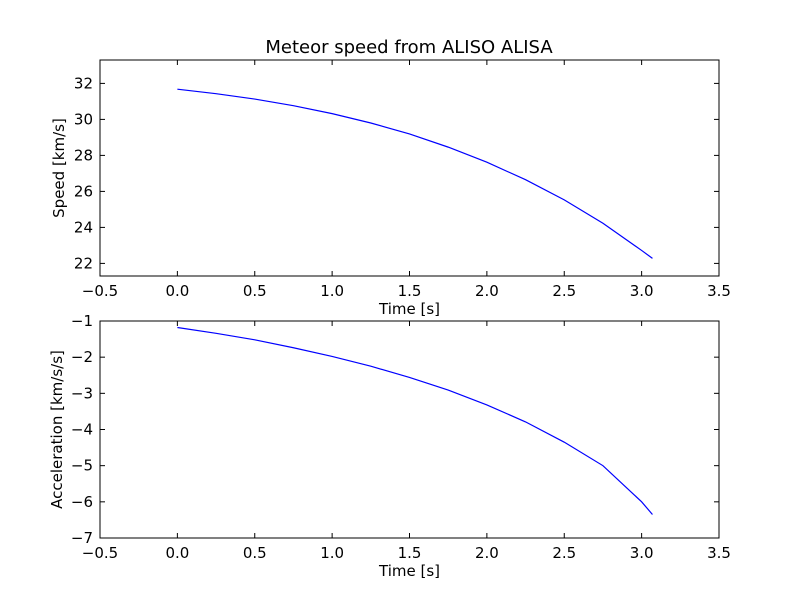  I want to click on acceleration-x-tick-label: 1.0, so click(332, 553).